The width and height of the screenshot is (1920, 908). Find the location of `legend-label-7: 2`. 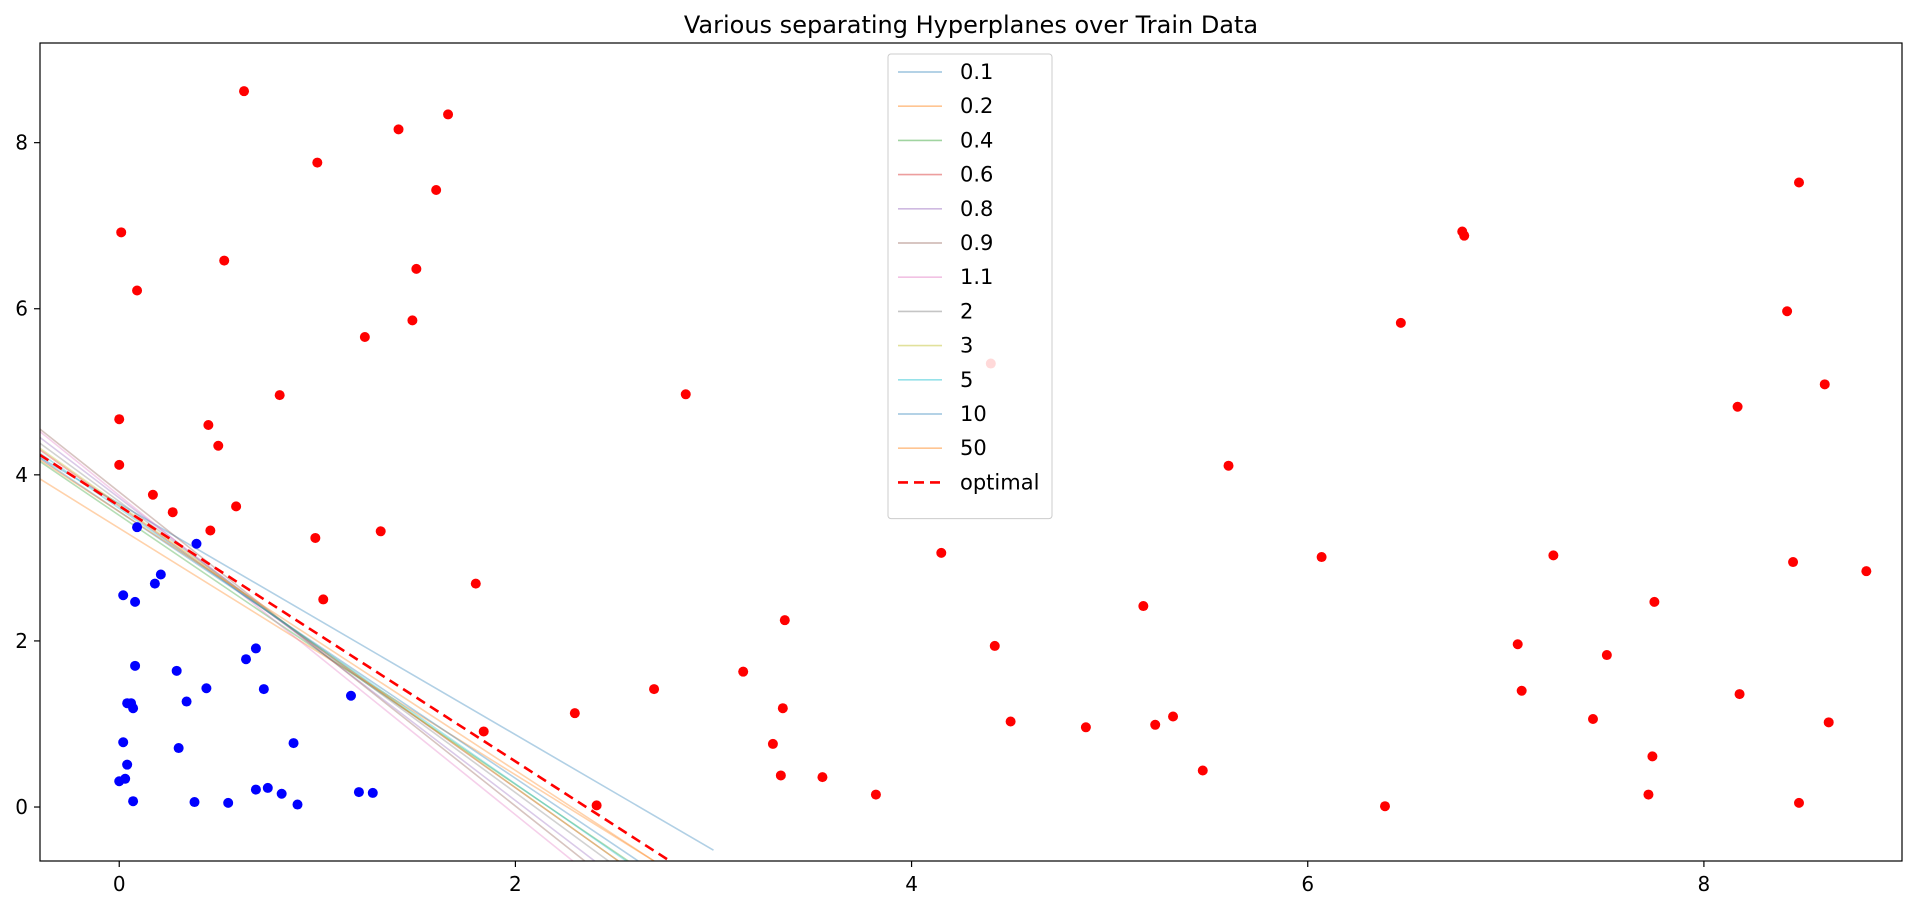

legend-label-7: 2 is located at coordinates (966, 311).